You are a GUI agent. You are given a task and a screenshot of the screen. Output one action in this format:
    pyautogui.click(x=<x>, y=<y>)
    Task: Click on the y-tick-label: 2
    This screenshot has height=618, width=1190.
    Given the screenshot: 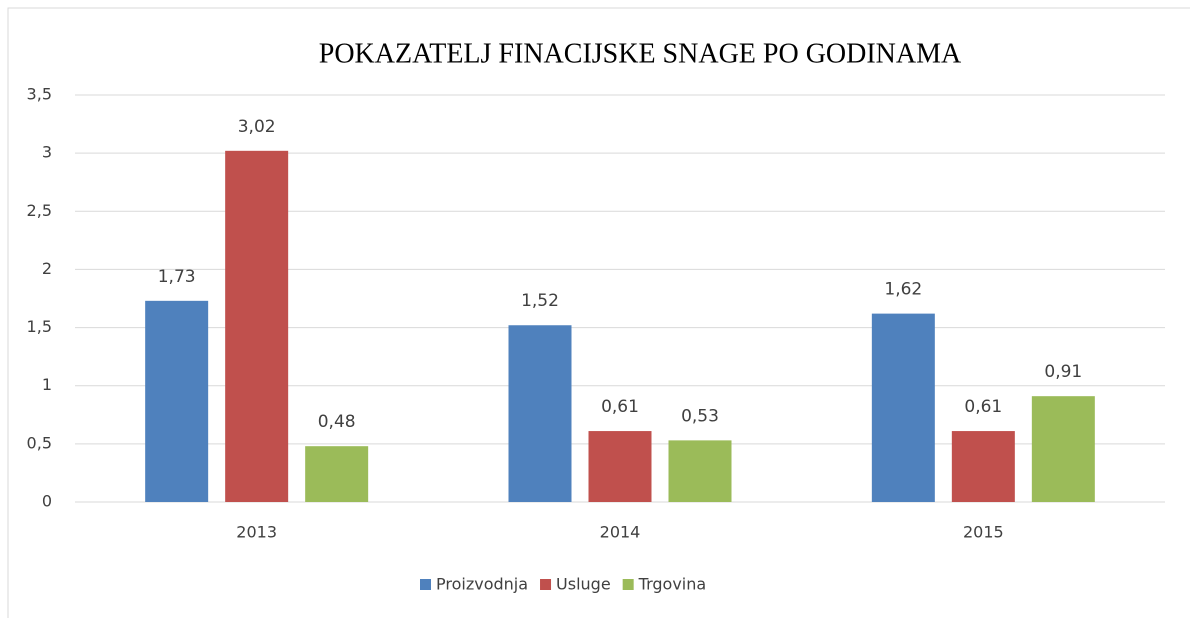 What is the action you would take?
    pyautogui.click(x=47, y=268)
    